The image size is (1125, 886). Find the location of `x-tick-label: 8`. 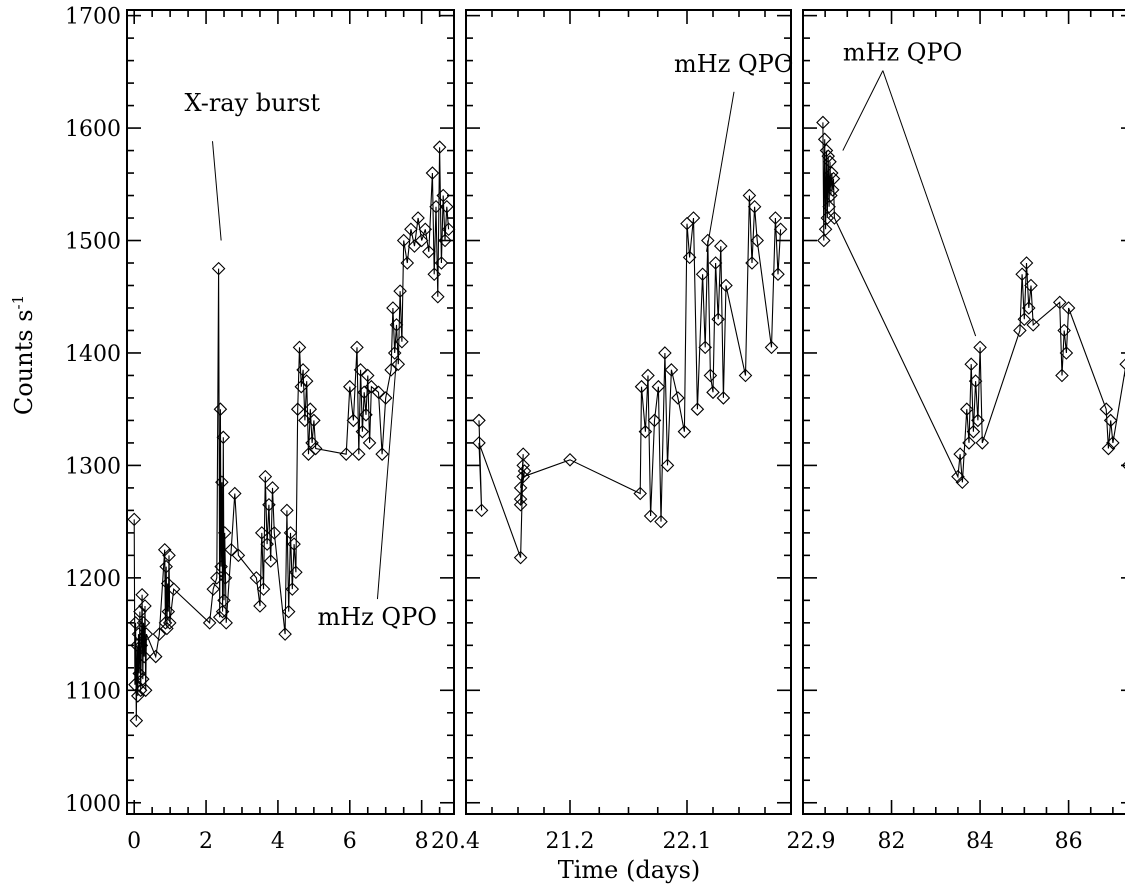

x-tick-label: 8 is located at coordinates (422, 841).